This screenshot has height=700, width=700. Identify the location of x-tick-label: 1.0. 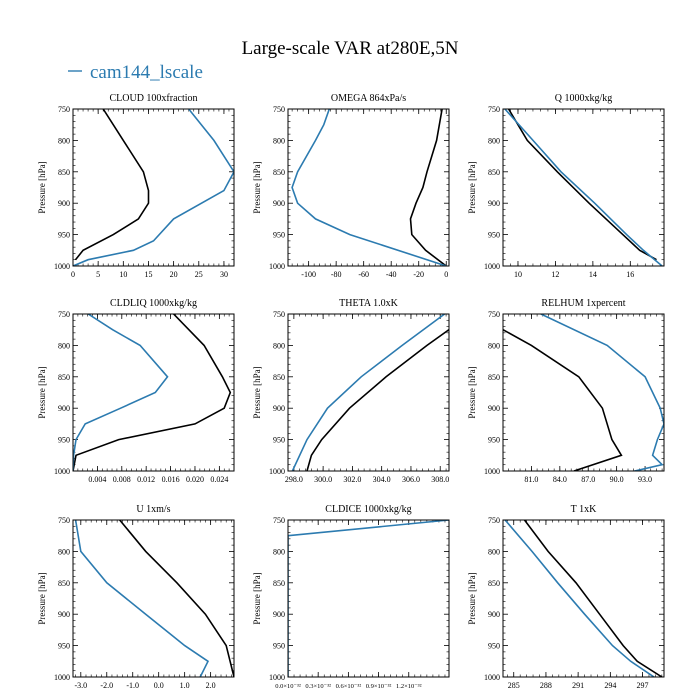
(185, 685).